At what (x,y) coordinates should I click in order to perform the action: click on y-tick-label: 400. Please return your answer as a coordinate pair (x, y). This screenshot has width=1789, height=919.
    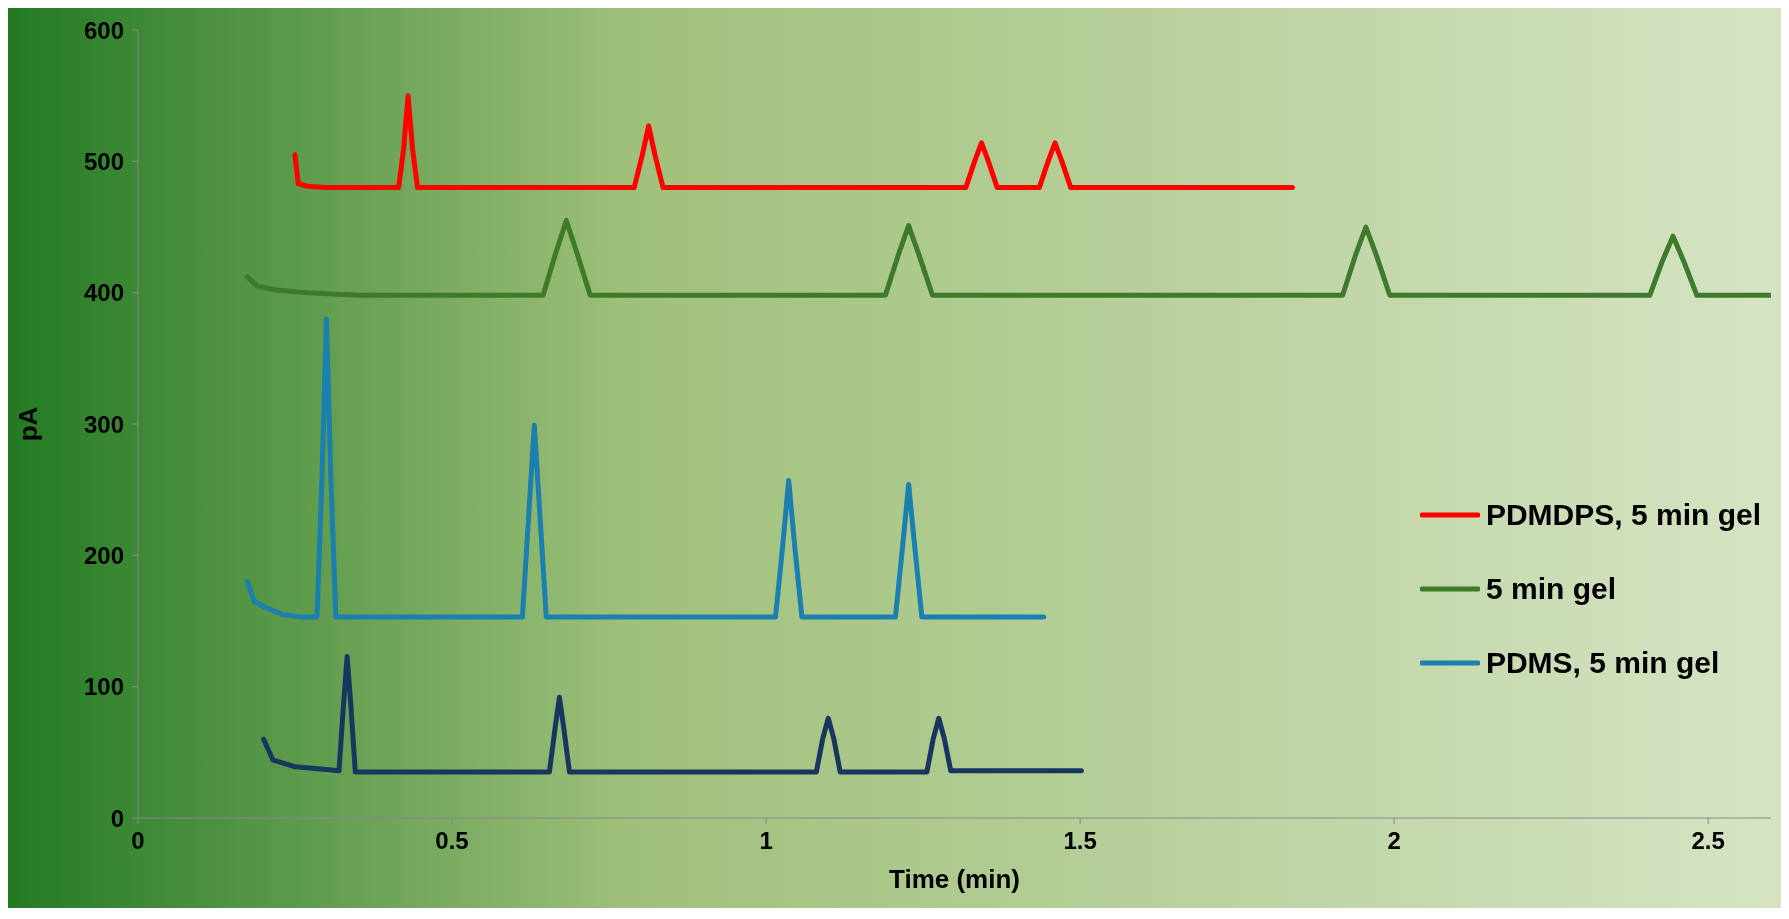
    Looking at the image, I should click on (103, 293).